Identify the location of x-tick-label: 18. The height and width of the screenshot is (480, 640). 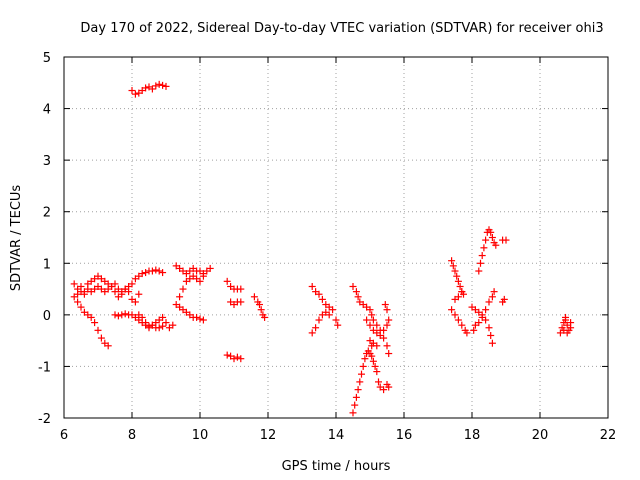
(472, 435).